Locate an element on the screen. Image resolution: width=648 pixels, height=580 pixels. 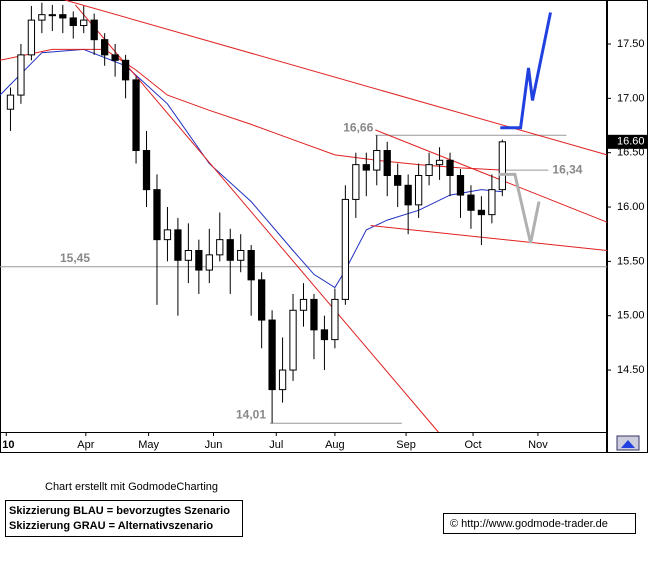
x-tick-label: May is located at coordinates (148, 445).